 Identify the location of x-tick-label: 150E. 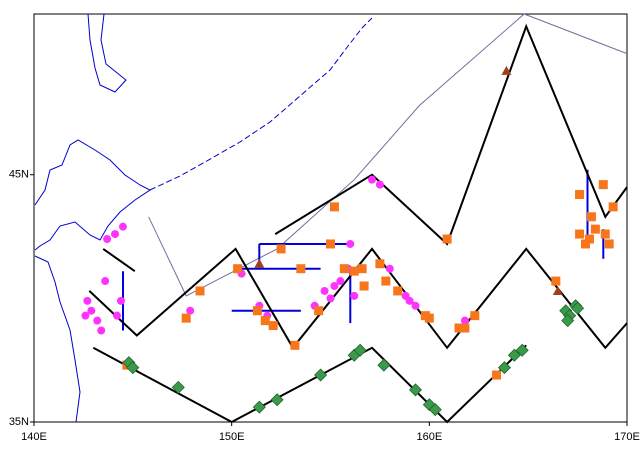
(232, 437).